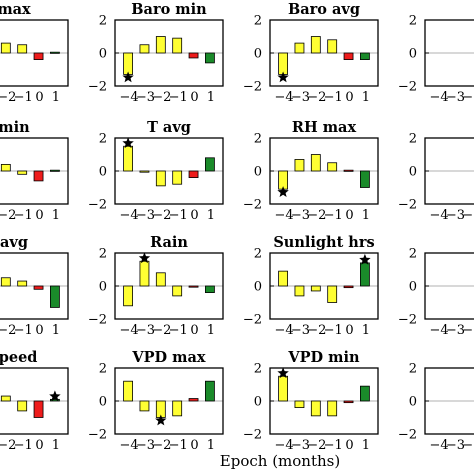 This screenshot has height=474, width=474. Describe the element at coordinates (169, 127) in the screenshot. I see `panel-title: T avg` at that location.